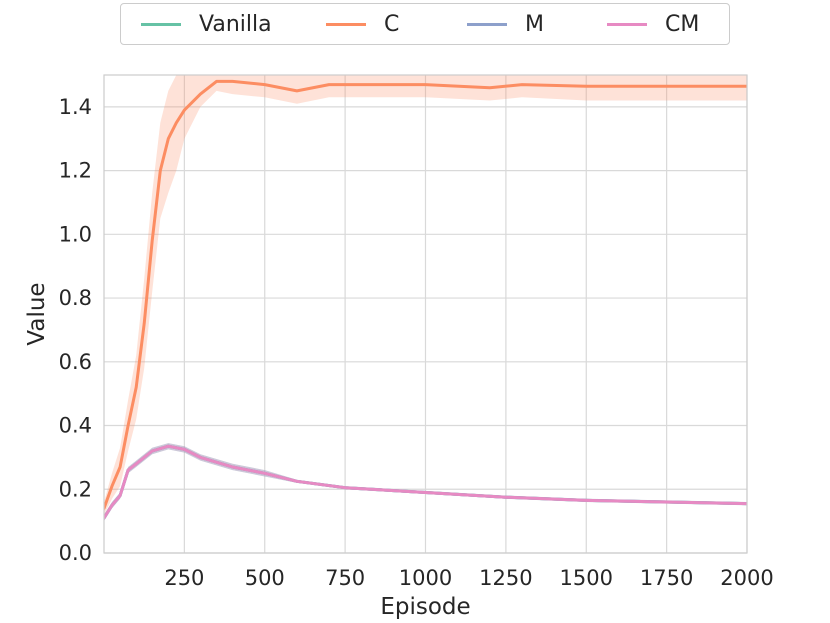 The image size is (830, 623). Describe the element at coordinates (425, 607) in the screenshot. I see `x-axis-label: Episode` at that location.